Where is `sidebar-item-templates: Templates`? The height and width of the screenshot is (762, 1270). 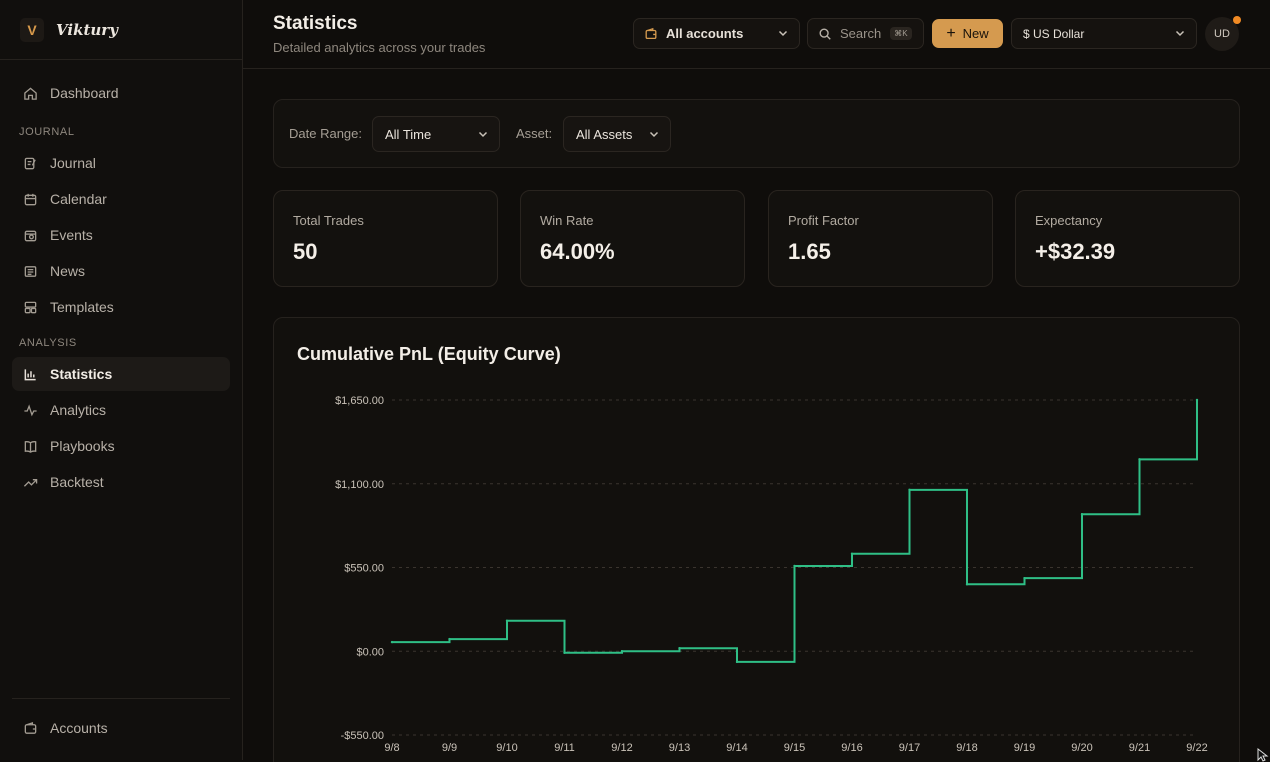 sidebar-item-templates: Templates is located at coordinates (121, 307).